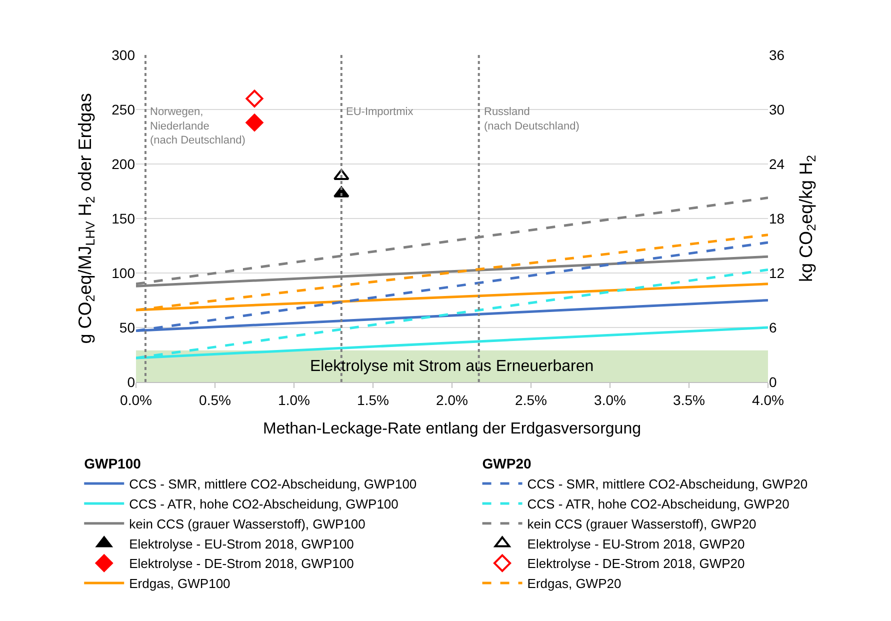 The width and height of the screenshot is (891, 621). What do you see at coordinates (777, 164) in the screenshot?
I see `y2-tick-label: 24` at bounding box center [777, 164].